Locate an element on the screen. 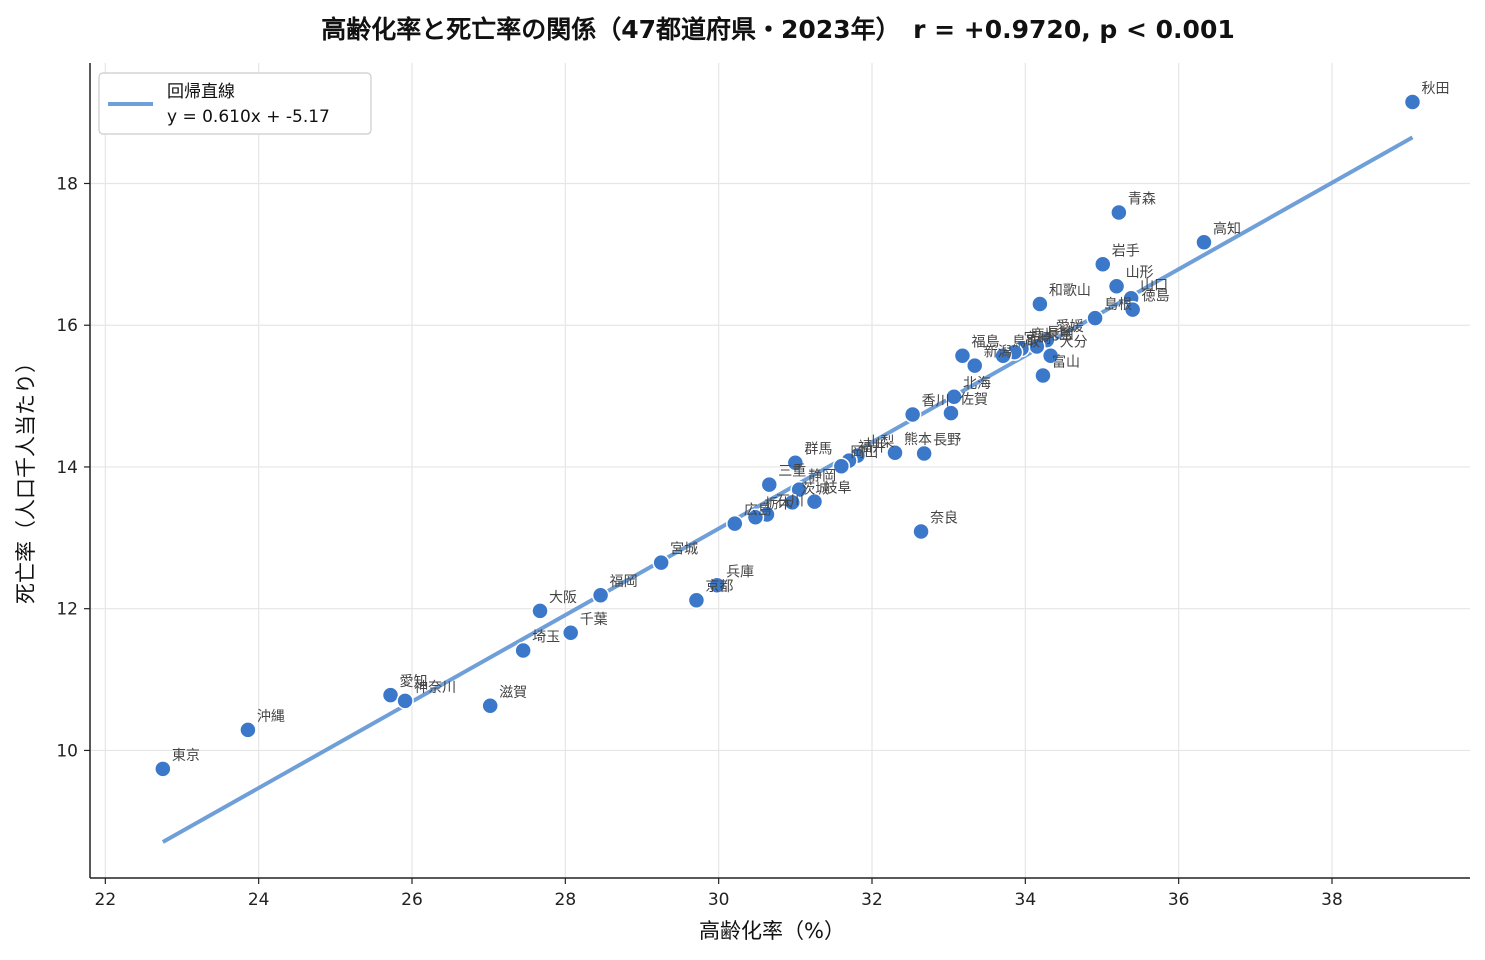 The width and height of the screenshot is (1485, 960). point-label: 山梨 is located at coordinates (880, 443).